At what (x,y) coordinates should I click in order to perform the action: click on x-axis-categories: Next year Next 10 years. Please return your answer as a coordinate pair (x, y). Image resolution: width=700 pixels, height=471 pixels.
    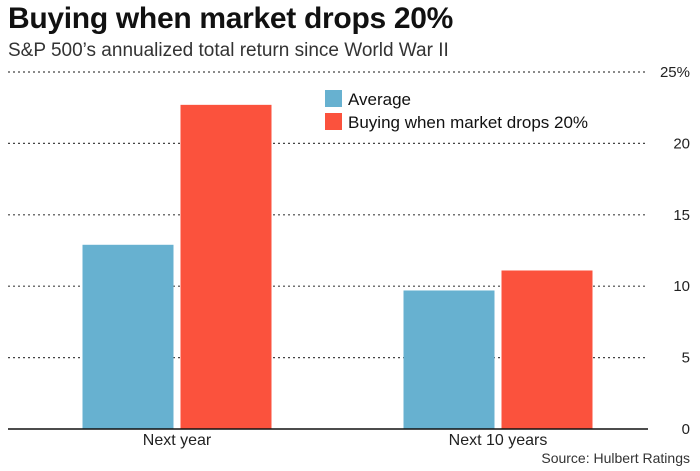
    Looking at the image, I should click on (345, 440).